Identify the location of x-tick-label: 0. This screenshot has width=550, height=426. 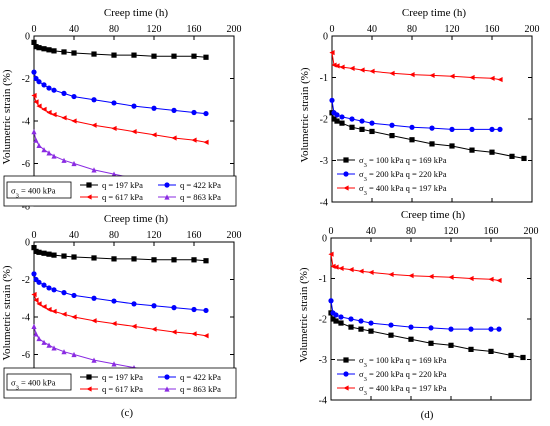
(34, 235).